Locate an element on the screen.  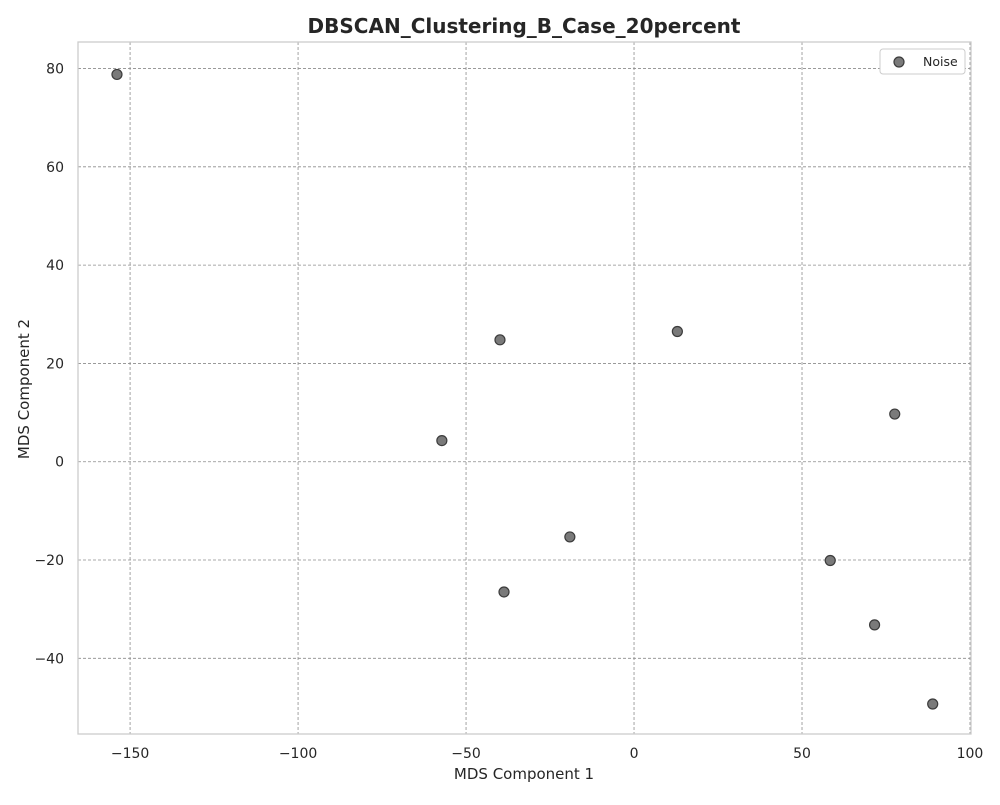
y-tick-label: 80 is located at coordinates (55, 70).